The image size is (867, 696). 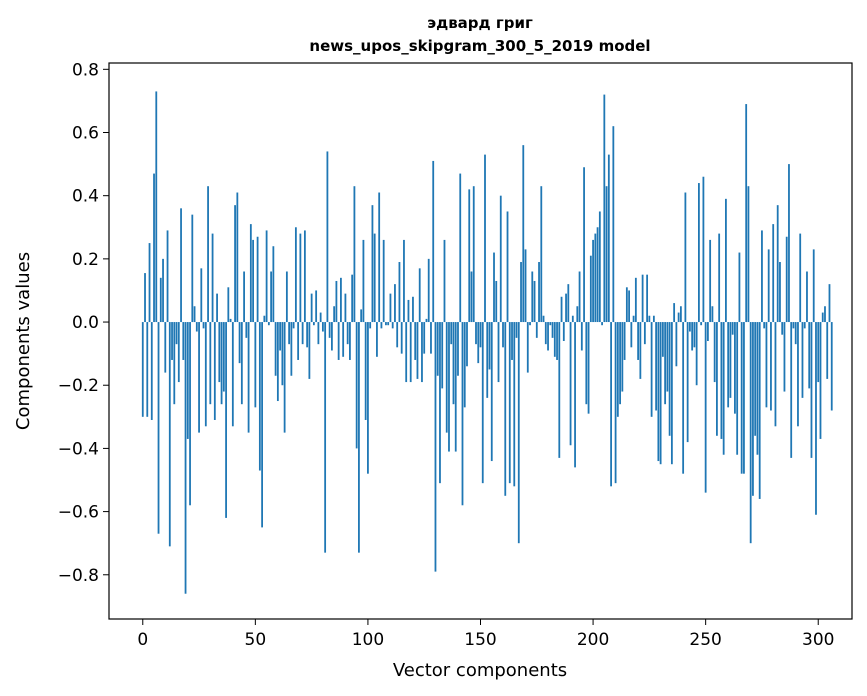 I want to click on x-tick-label: 200, so click(x=593, y=640).